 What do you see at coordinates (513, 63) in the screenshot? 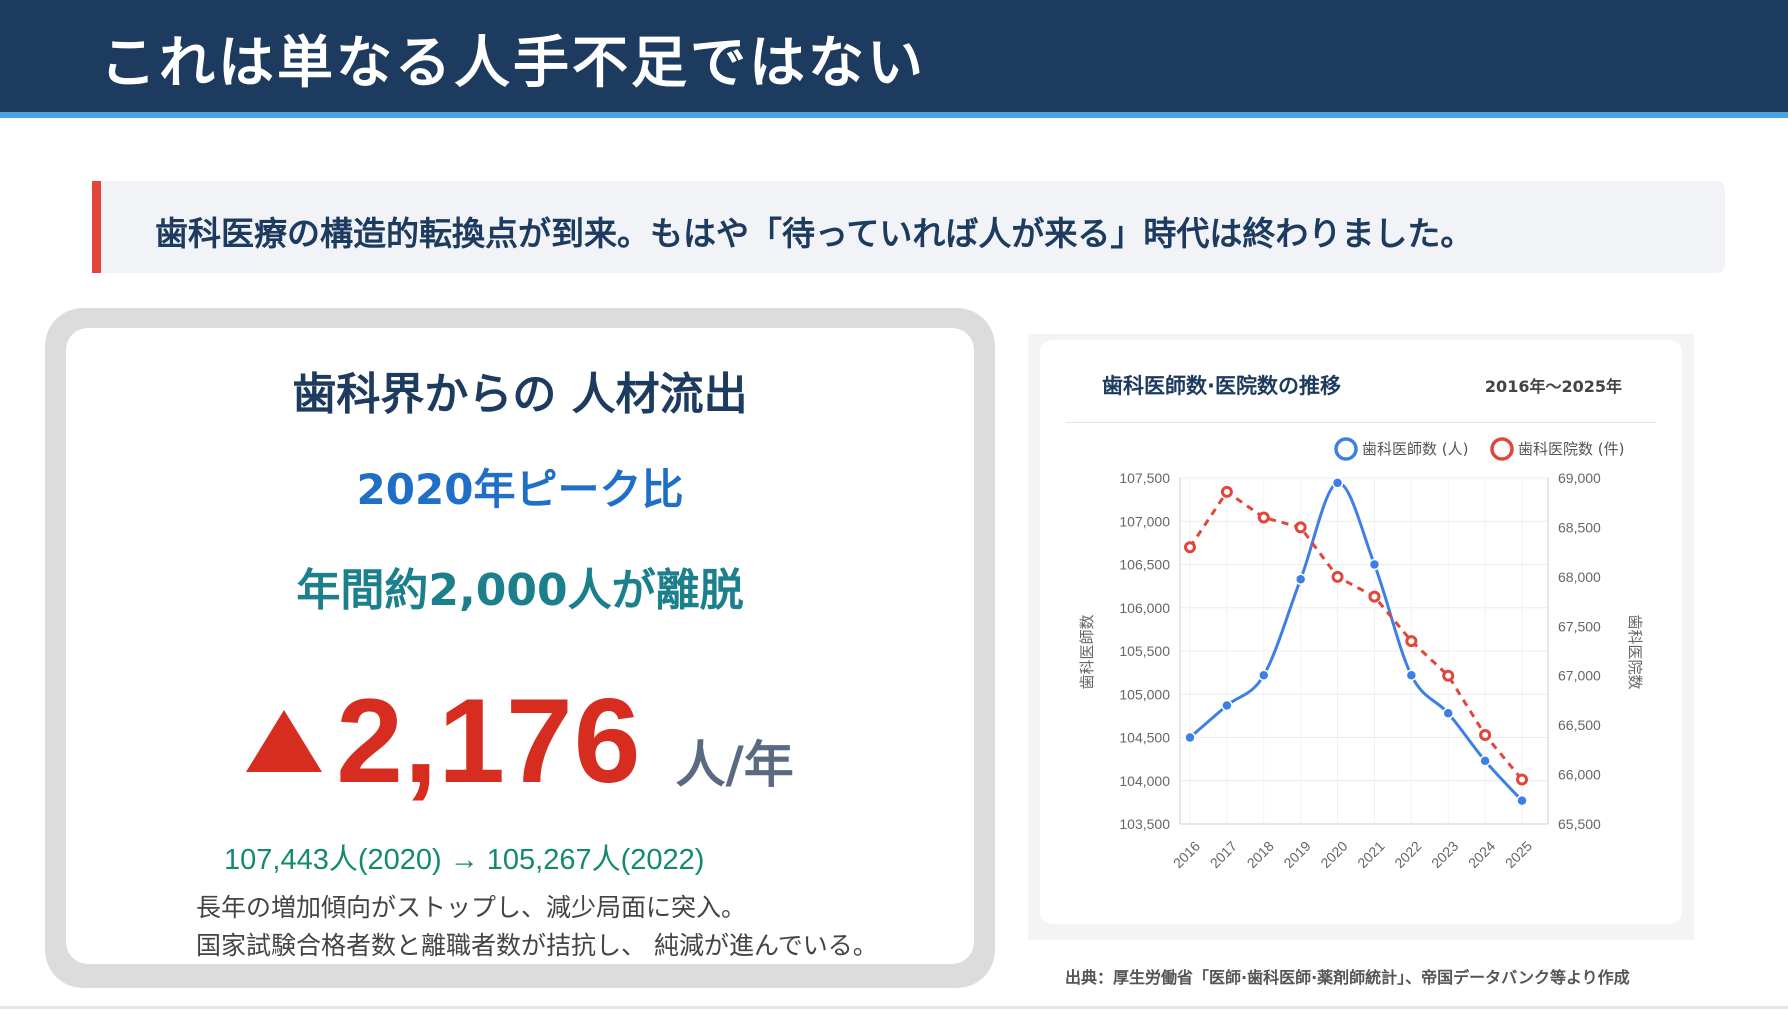
I see `page-title: これは単なる人手不足ではない` at bounding box center [513, 63].